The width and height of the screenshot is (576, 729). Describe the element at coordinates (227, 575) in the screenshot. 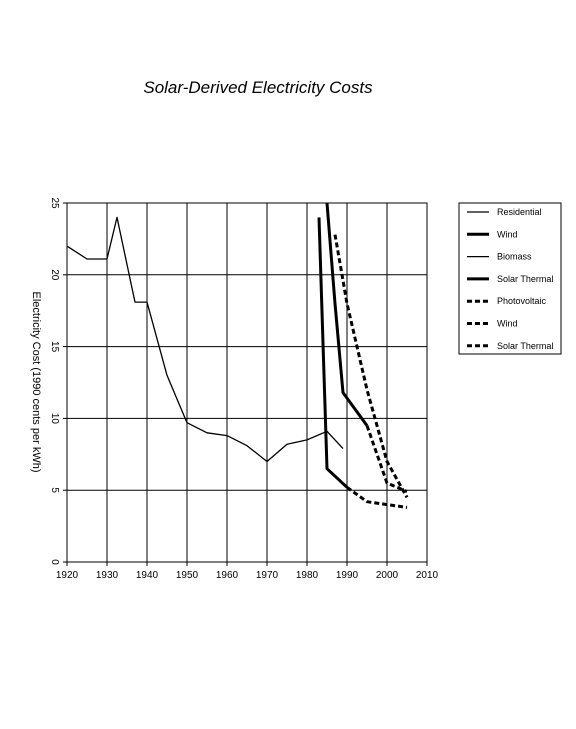

I see `x-tick-label: 1960` at that location.